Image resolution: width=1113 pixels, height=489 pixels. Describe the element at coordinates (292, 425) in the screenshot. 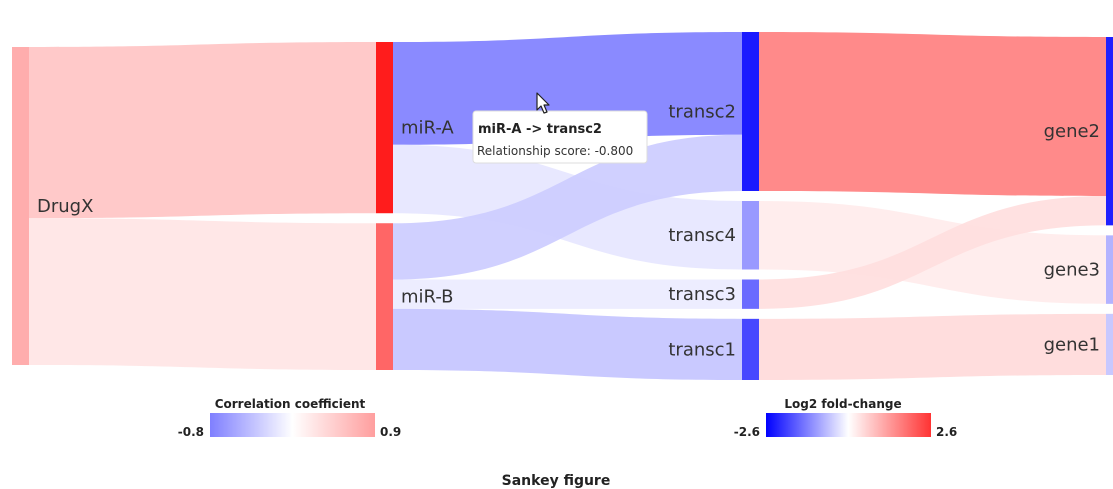

I see `legend-correlation-gradient-bar` at that location.